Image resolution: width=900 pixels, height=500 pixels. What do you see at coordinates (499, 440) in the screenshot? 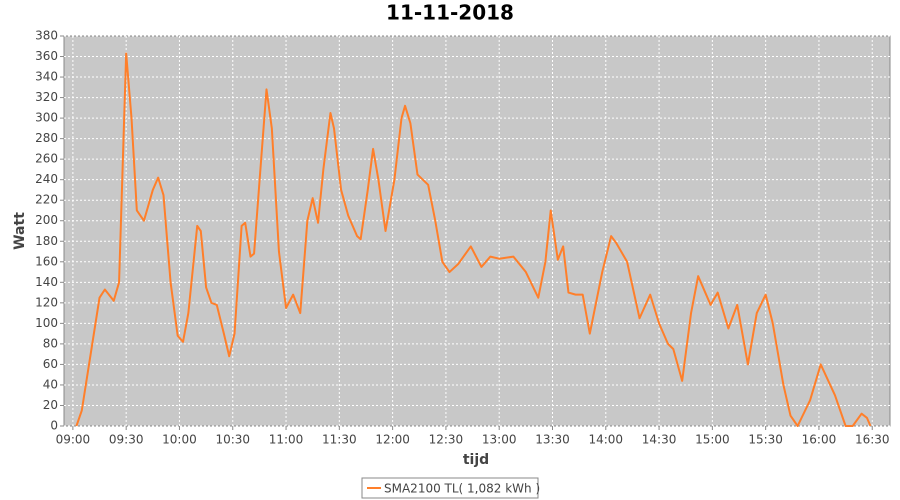
I see `x-tick-label: 13:00` at bounding box center [499, 440].